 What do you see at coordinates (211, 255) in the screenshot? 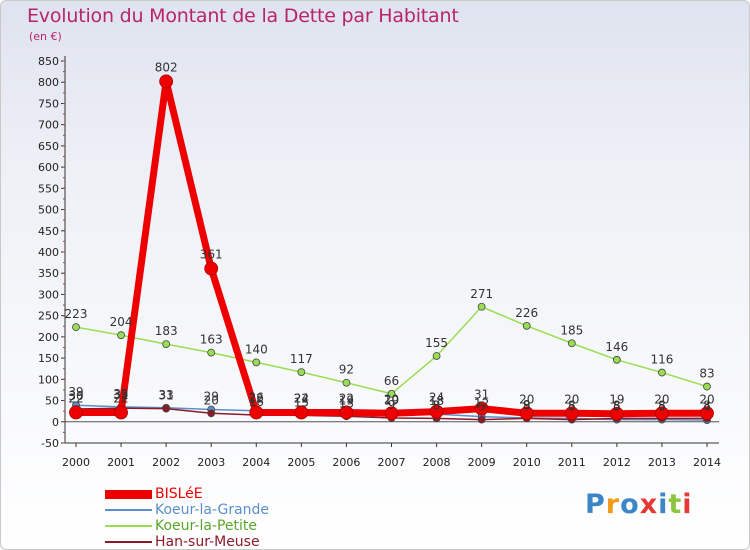
I see `data-label: 361` at bounding box center [211, 255].